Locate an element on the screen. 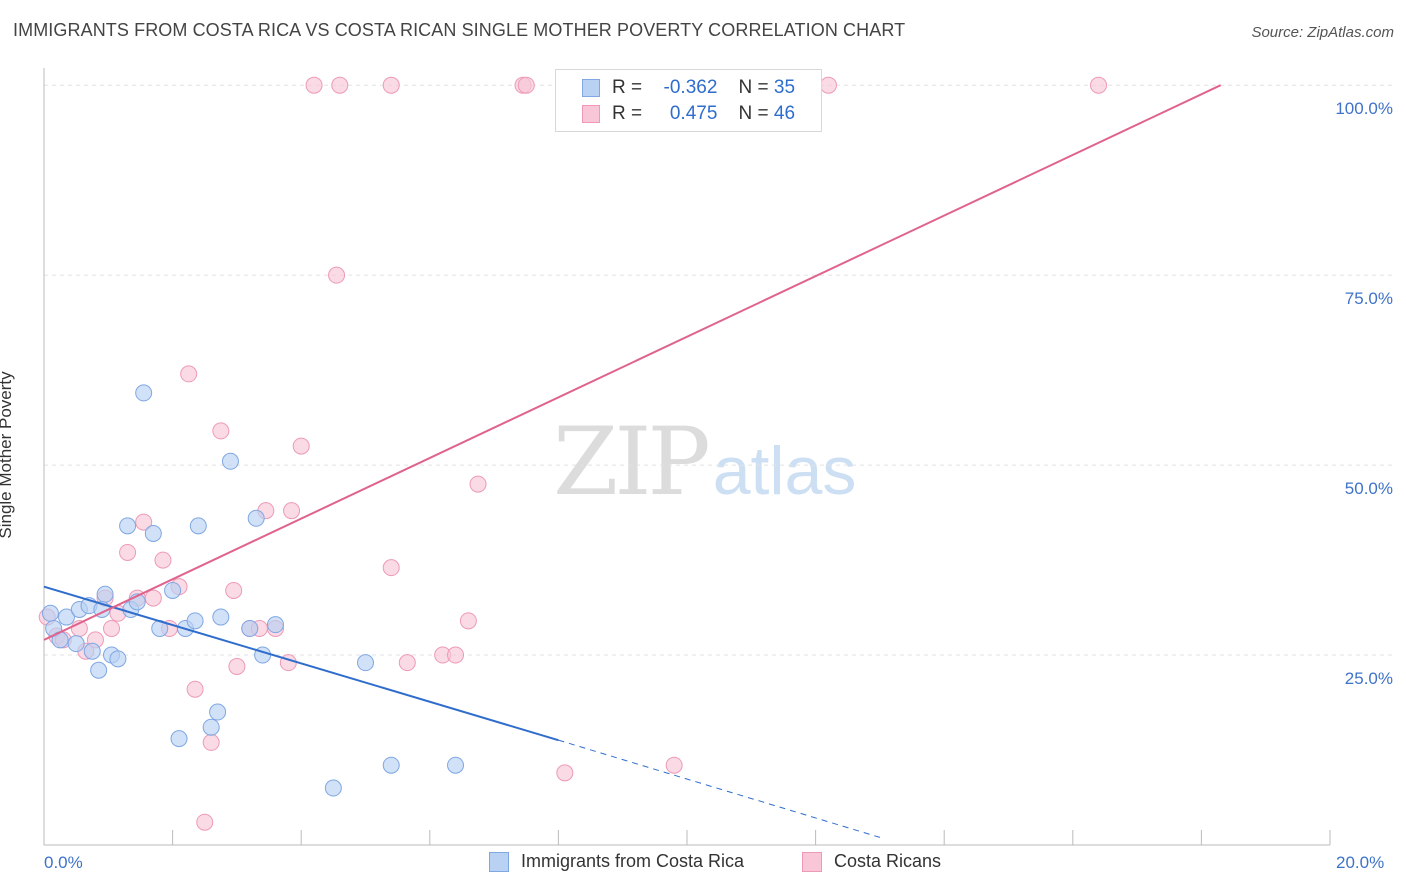  immigrants-trend-extension is located at coordinates (719, 788).